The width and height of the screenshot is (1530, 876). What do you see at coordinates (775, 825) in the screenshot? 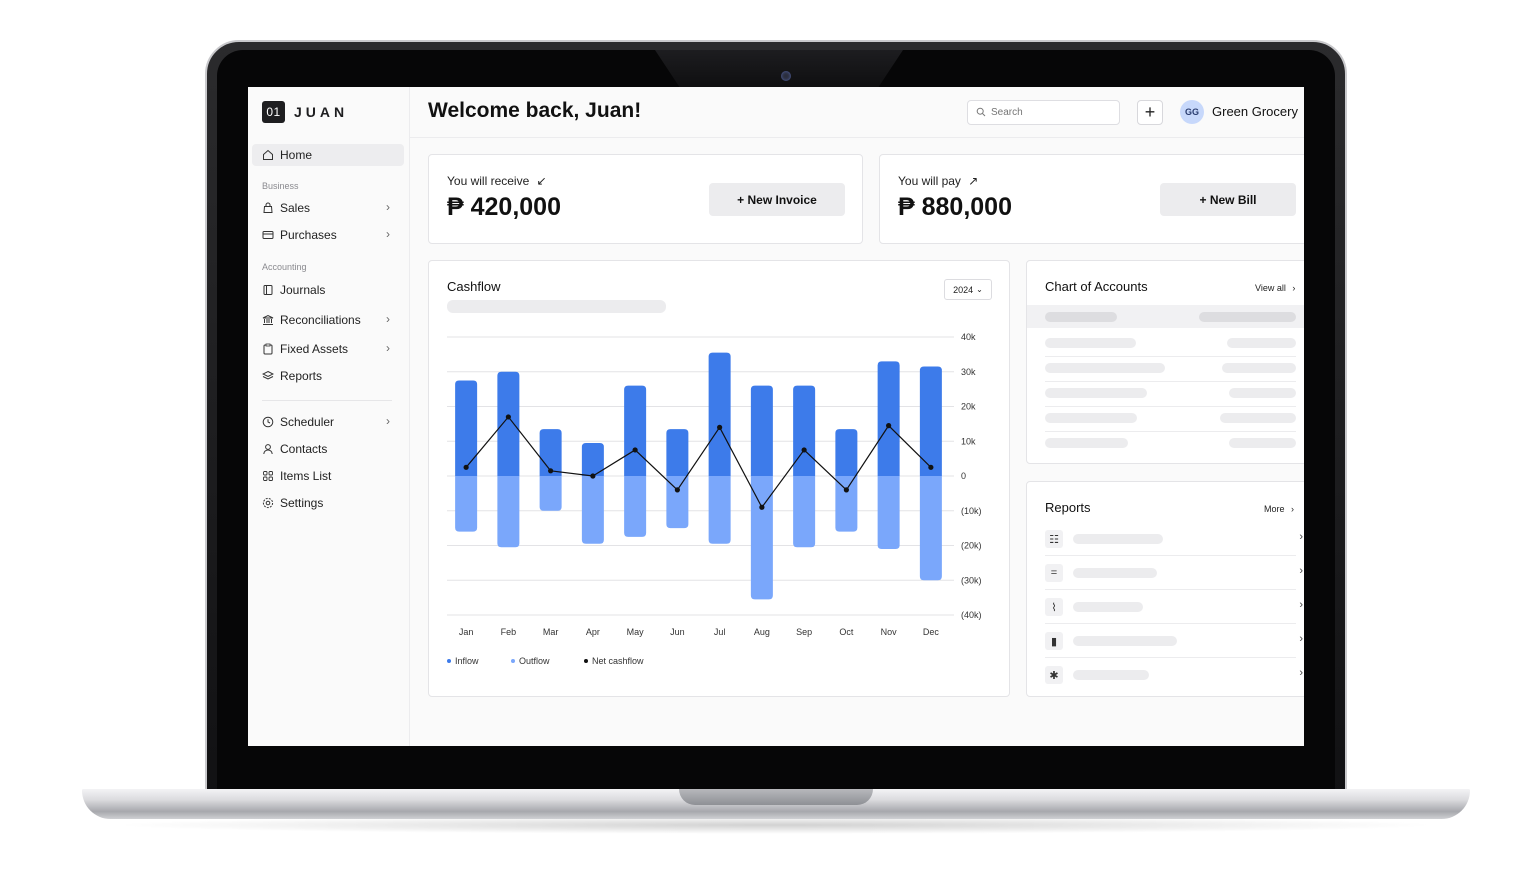
I see `laptop-shadow` at bounding box center [775, 825].